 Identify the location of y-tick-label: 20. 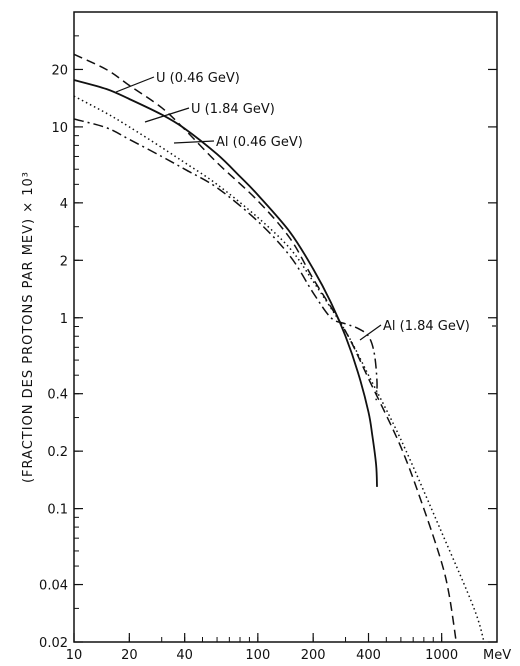
(59, 70).